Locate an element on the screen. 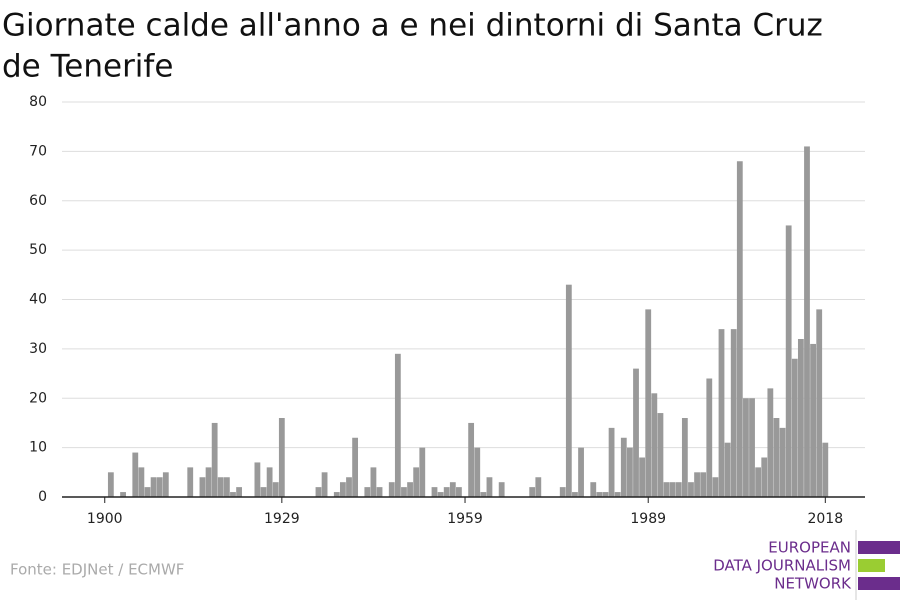 The width and height of the screenshot is (900, 600). y-tick-label: 60 is located at coordinates (38, 201).